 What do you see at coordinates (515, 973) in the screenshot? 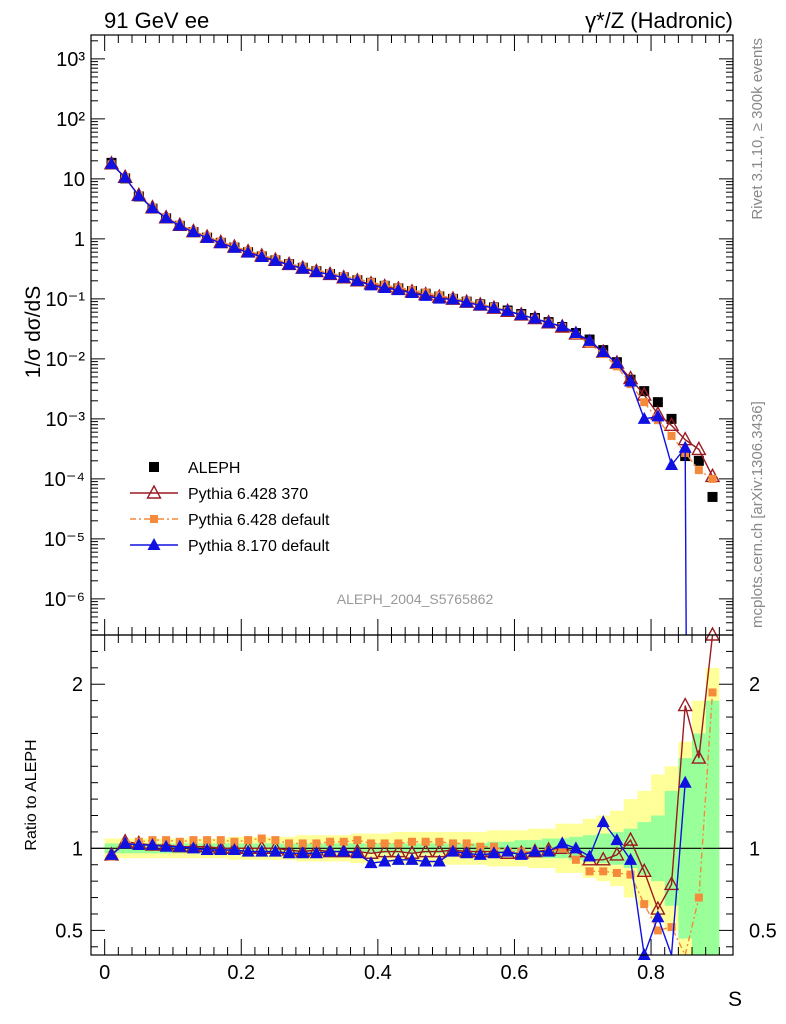
I see `x-tick-label: 0.6` at bounding box center [515, 973].